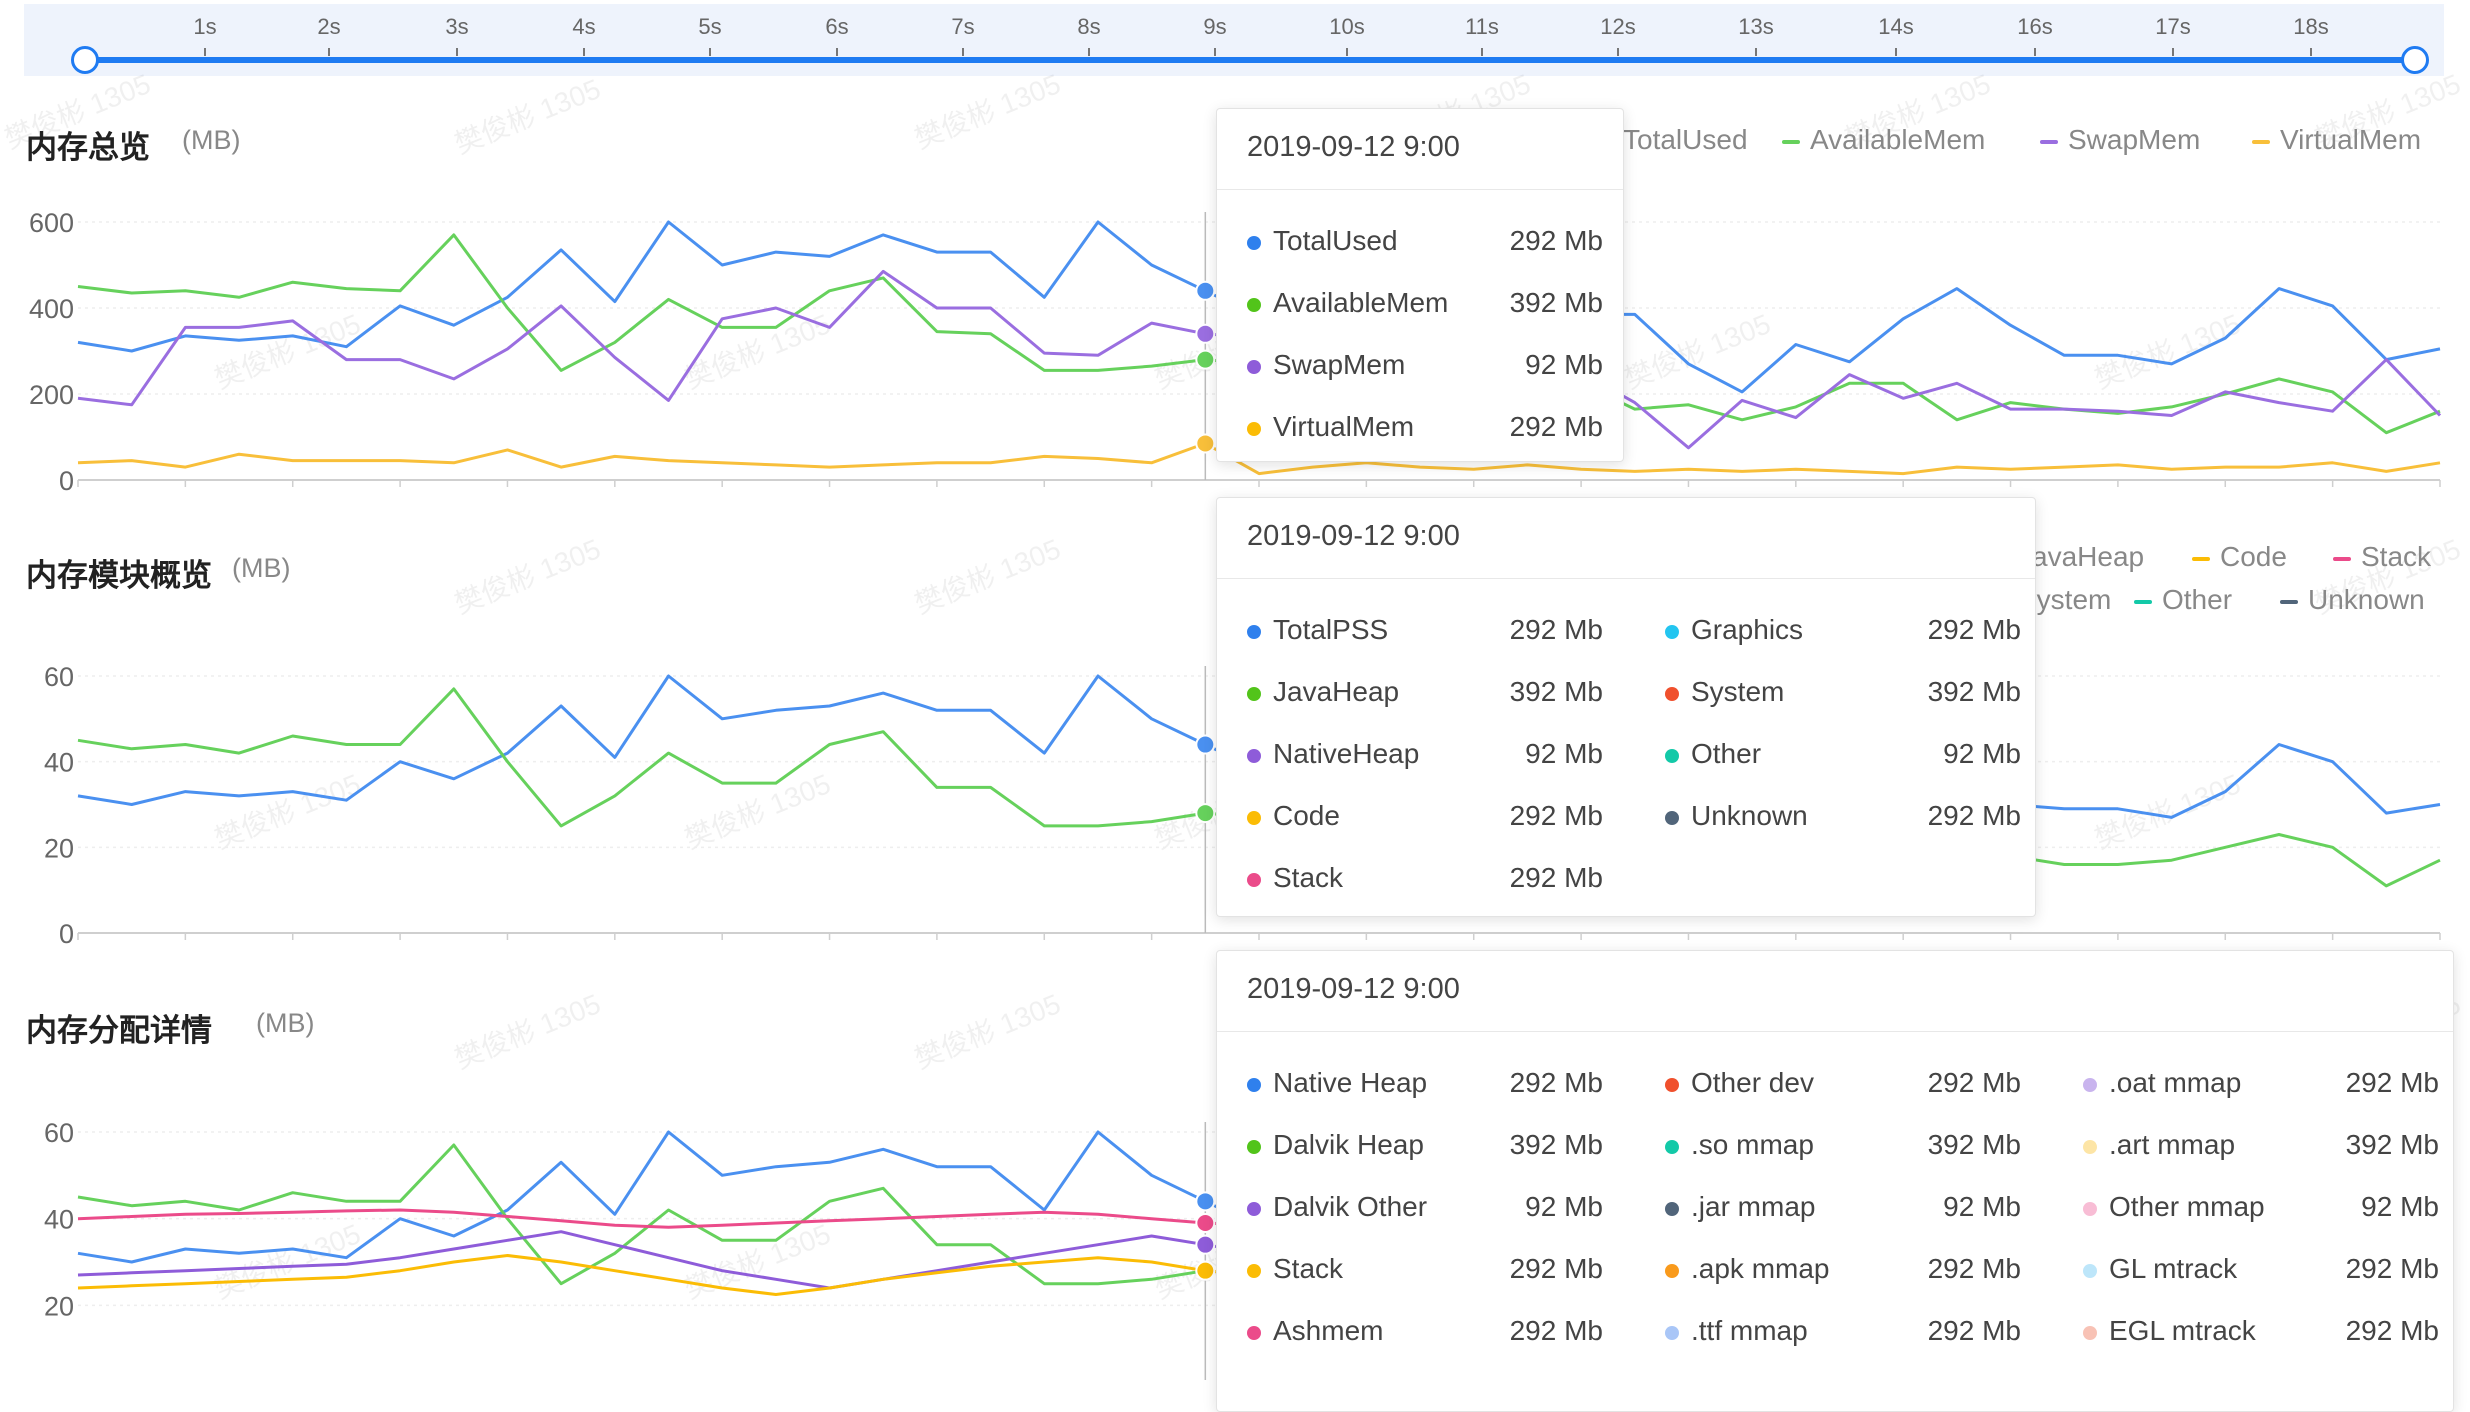 This screenshot has height=1412, width=2470. I want to click on tooltip-series-name: .art mmap, so click(2172, 1144).